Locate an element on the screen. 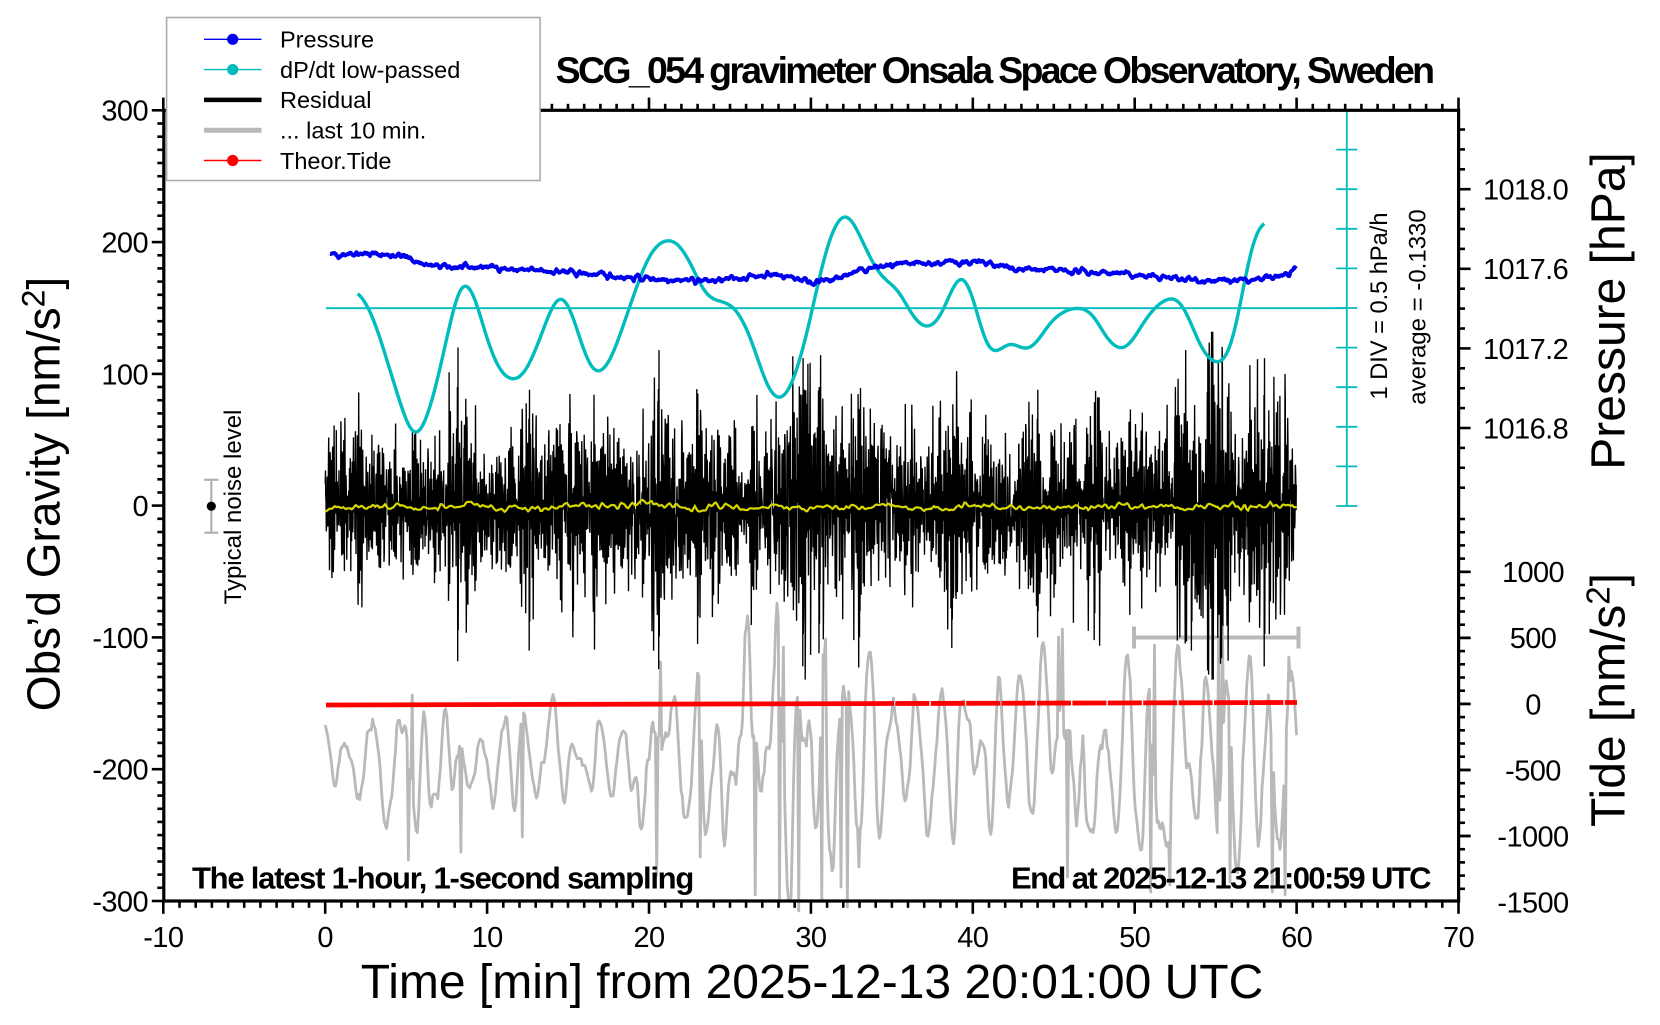 The width and height of the screenshot is (1660, 1025). svg-text: End at 2025-12-13 21:00:59 UTC is located at coordinates (1221, 878).